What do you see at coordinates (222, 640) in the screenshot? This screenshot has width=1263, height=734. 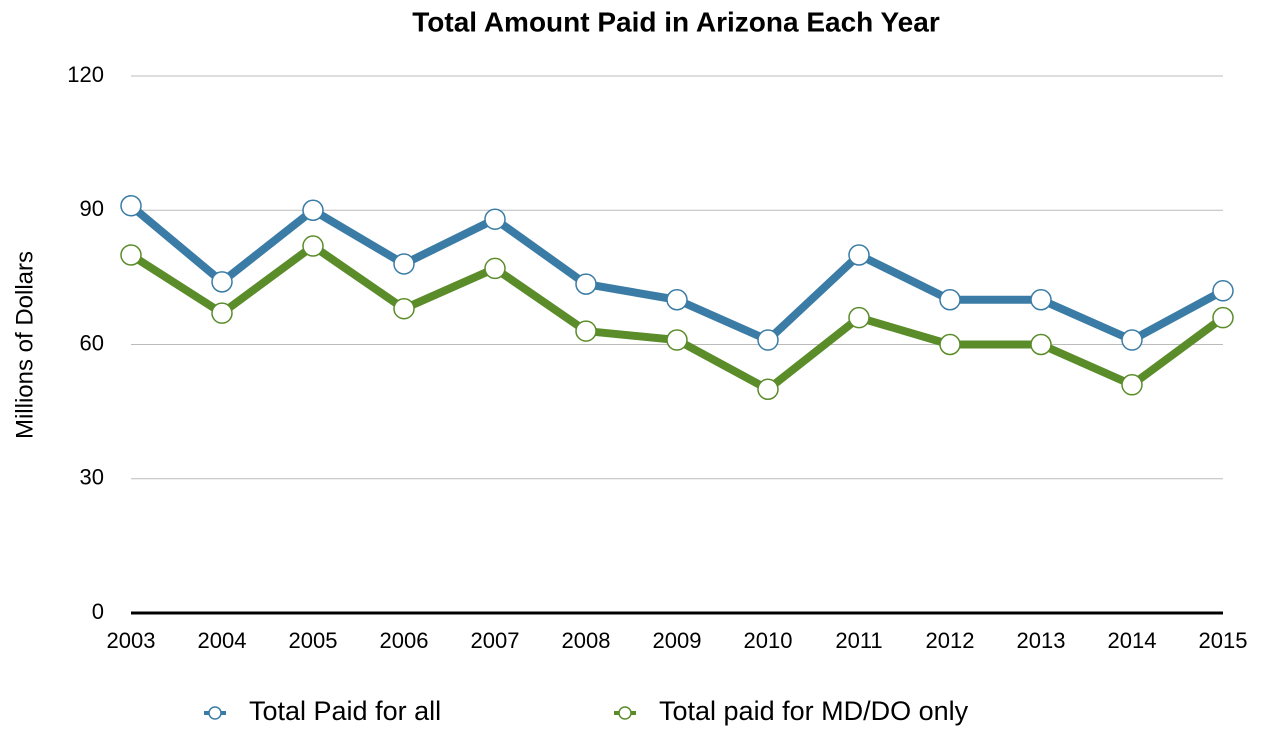 I see `x-tick-label: 2004` at bounding box center [222, 640].